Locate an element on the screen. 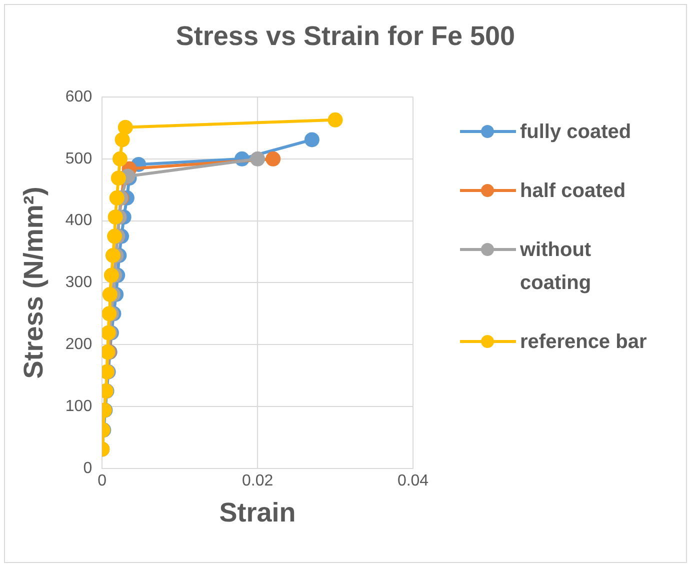 This screenshot has width=691, height=567. legend-label: without coating is located at coordinates (556, 267).